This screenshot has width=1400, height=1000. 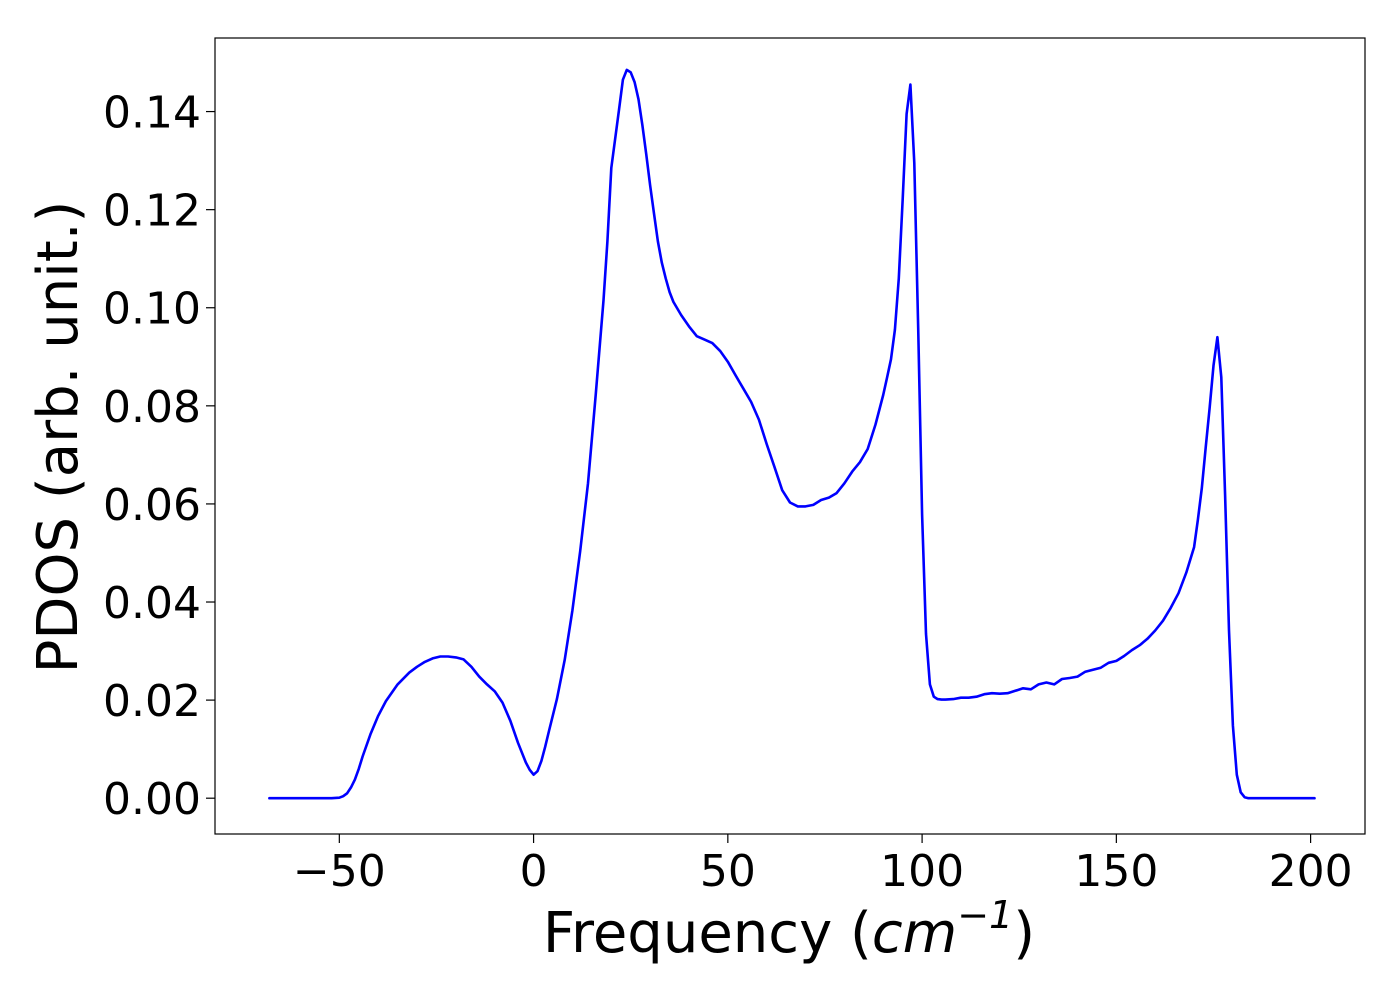 What do you see at coordinates (534, 871) in the screenshot?
I see `x-tick-label: 0` at bounding box center [534, 871].